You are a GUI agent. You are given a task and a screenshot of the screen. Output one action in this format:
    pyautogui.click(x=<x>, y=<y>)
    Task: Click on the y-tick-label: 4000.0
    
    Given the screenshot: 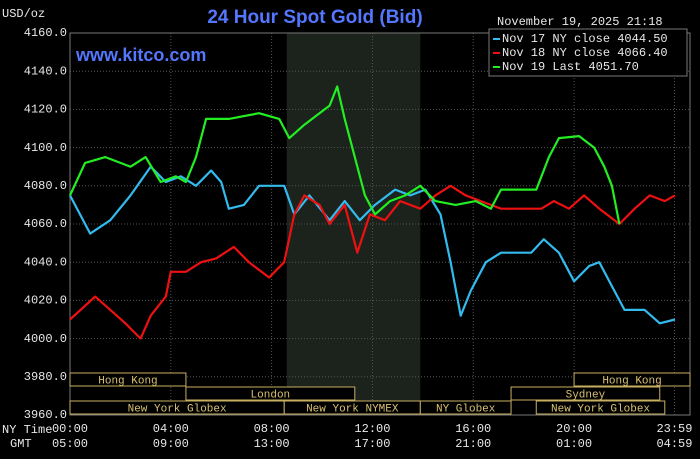 What is the action you would take?
    pyautogui.click(x=45, y=339)
    